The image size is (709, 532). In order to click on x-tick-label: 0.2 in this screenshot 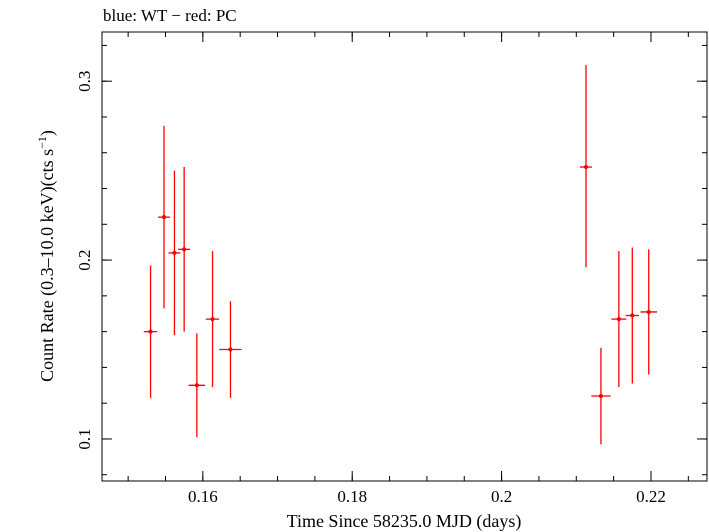, I will do `click(501, 496)`.